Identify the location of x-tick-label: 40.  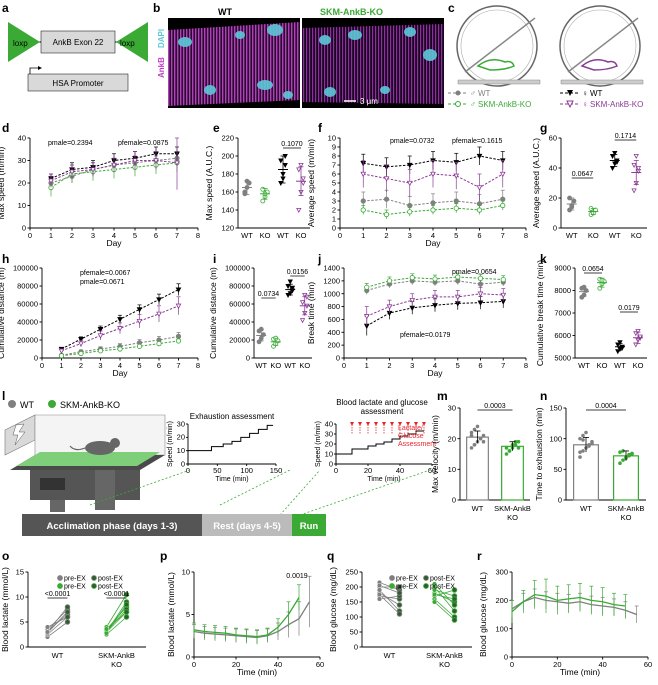
(400, 470).